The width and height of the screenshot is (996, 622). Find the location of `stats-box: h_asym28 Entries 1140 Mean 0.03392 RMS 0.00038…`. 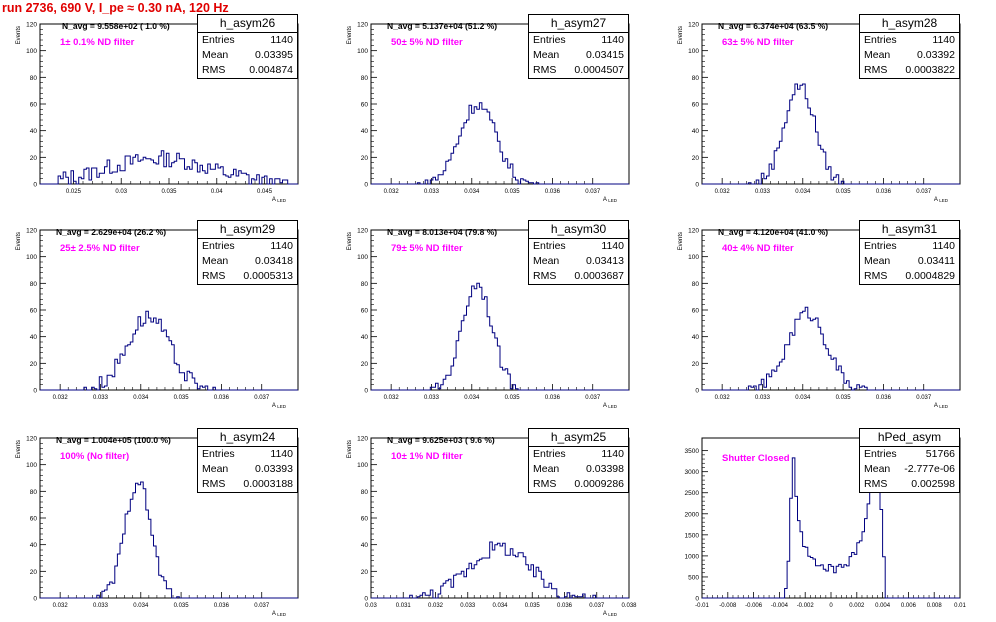

stats-box: h_asym28 Entries 1140 Mean 0.03392 RMS 0.00038… is located at coordinates (909, 46).